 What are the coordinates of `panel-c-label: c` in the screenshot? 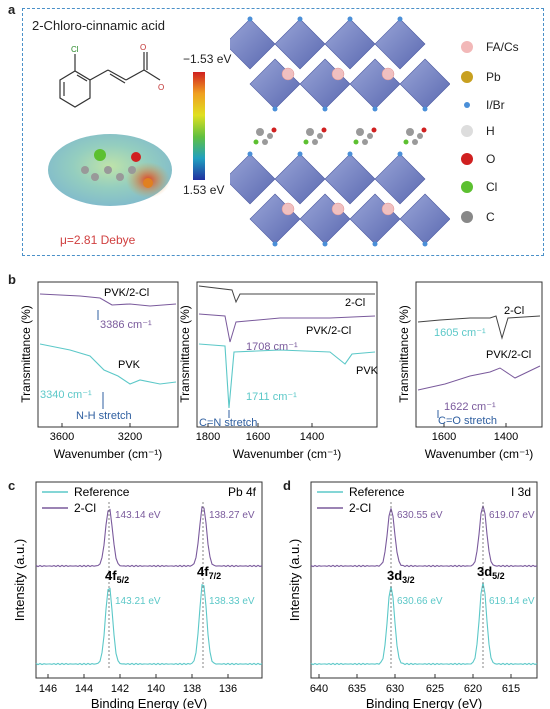 It's located at (12, 485).